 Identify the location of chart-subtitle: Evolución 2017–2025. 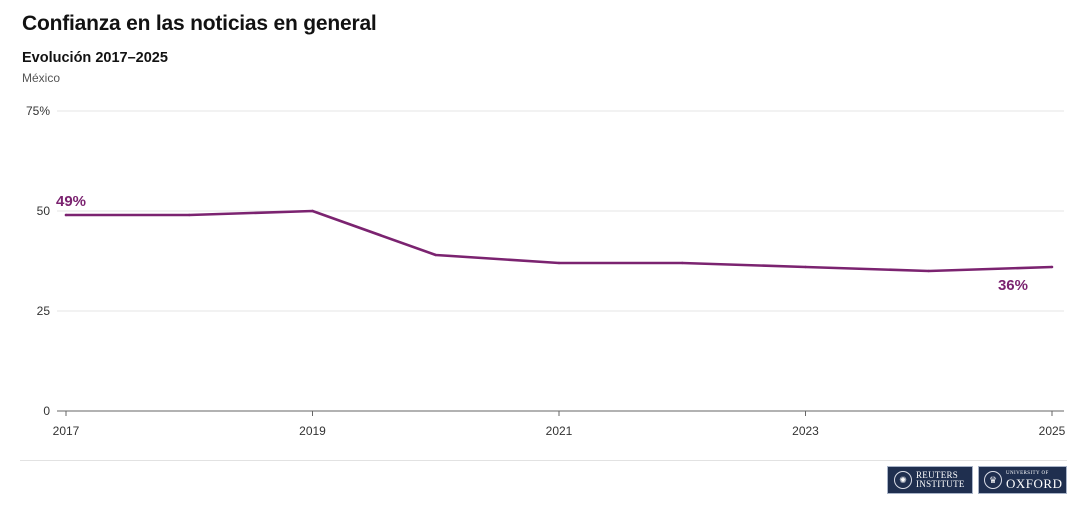
(95, 58).